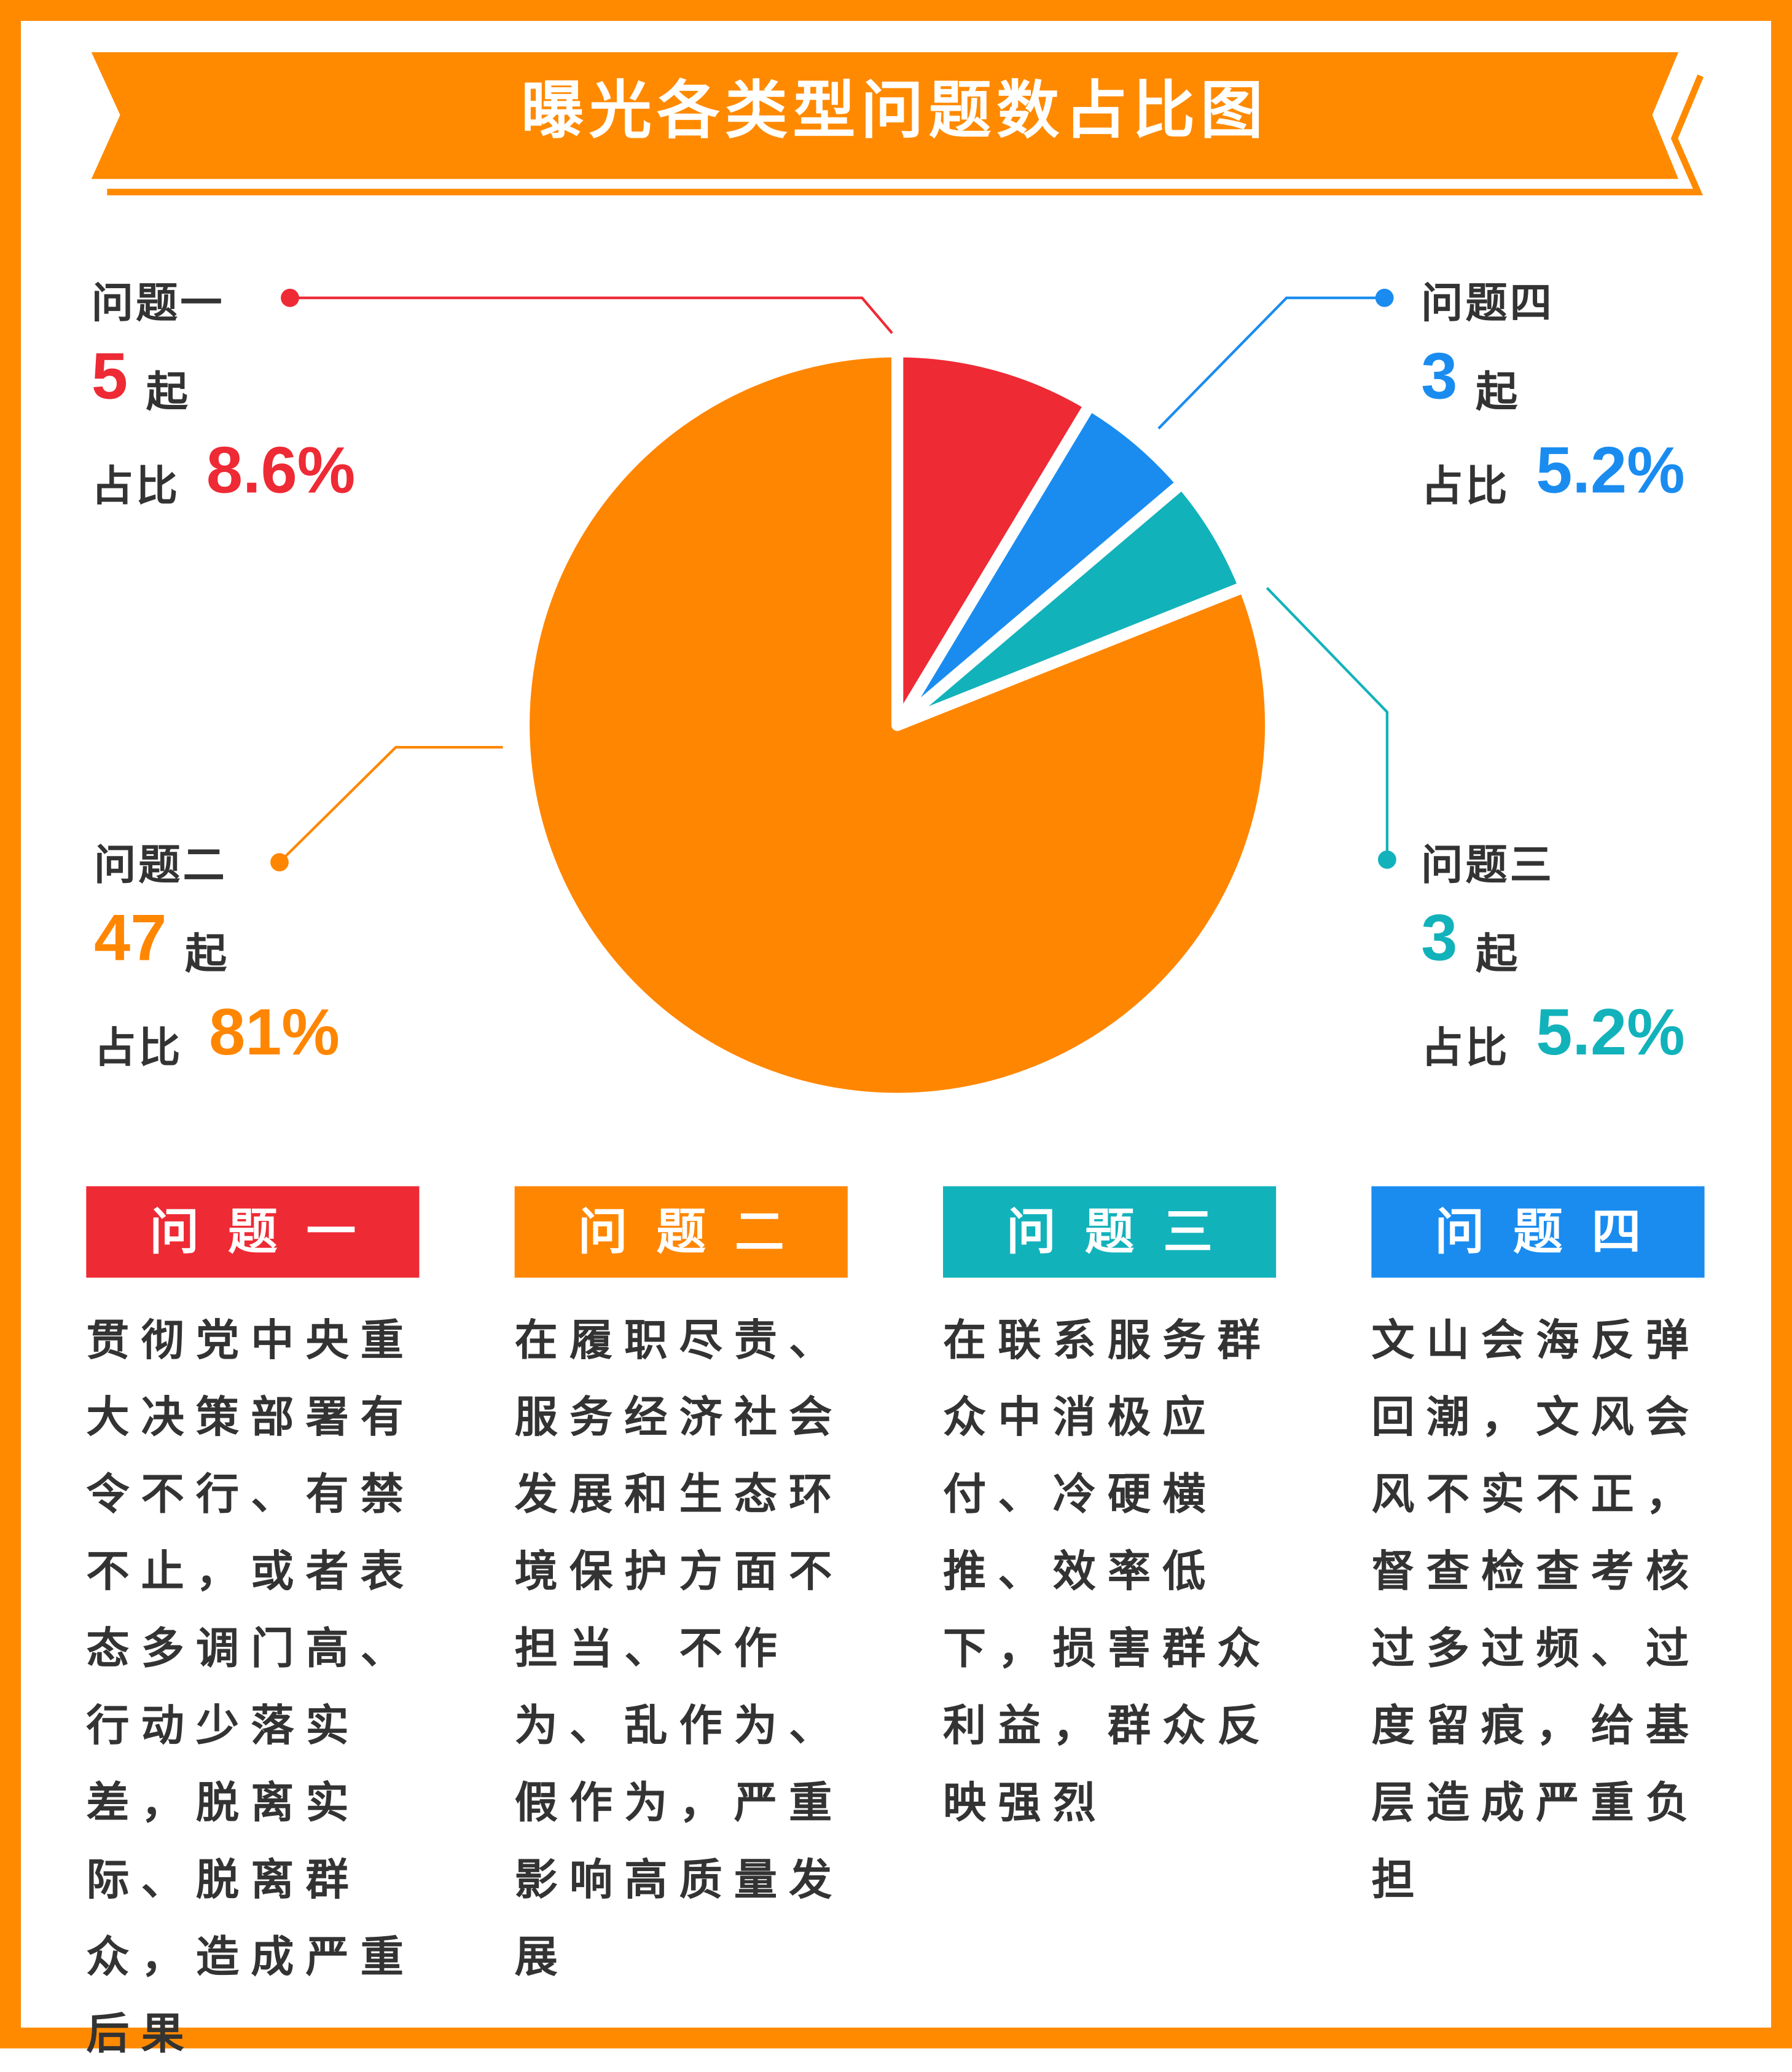 The image size is (1792, 2072). Describe the element at coordinates (894, 110) in the screenshot. I see `chart-title: 曝光各类型问题数占比图` at that location.